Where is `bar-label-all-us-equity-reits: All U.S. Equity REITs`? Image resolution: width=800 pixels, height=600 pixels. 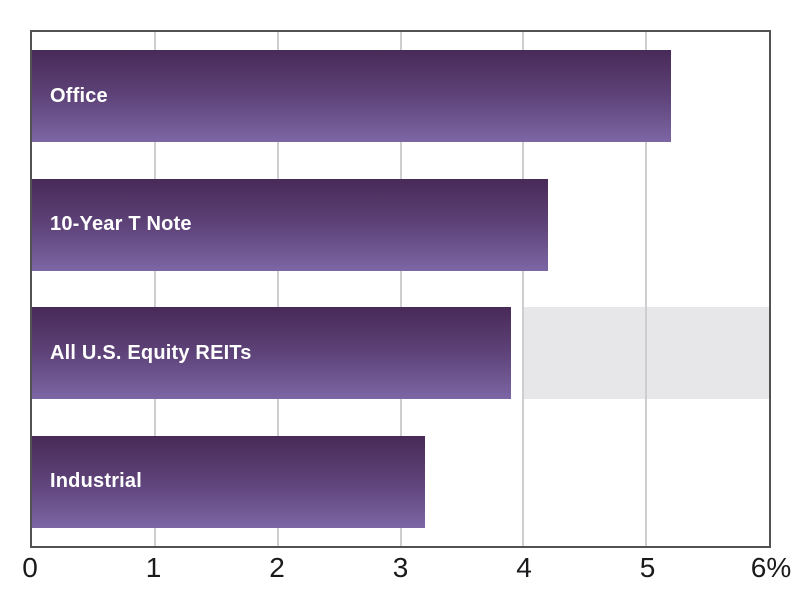 bar-label-all-us-equity-reits: All U.S. Equity REITs is located at coordinates (151, 352).